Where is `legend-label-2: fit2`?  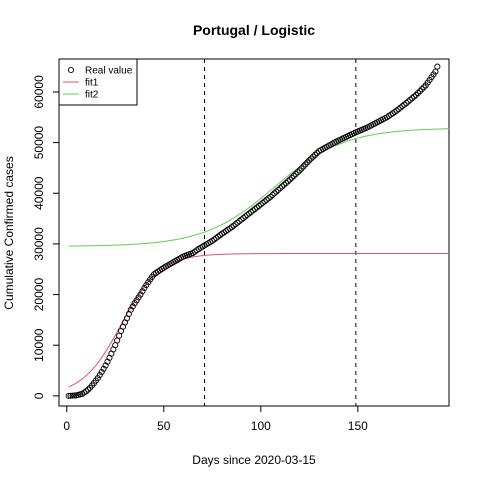
legend-label-2: fit2 is located at coordinates (92, 95).